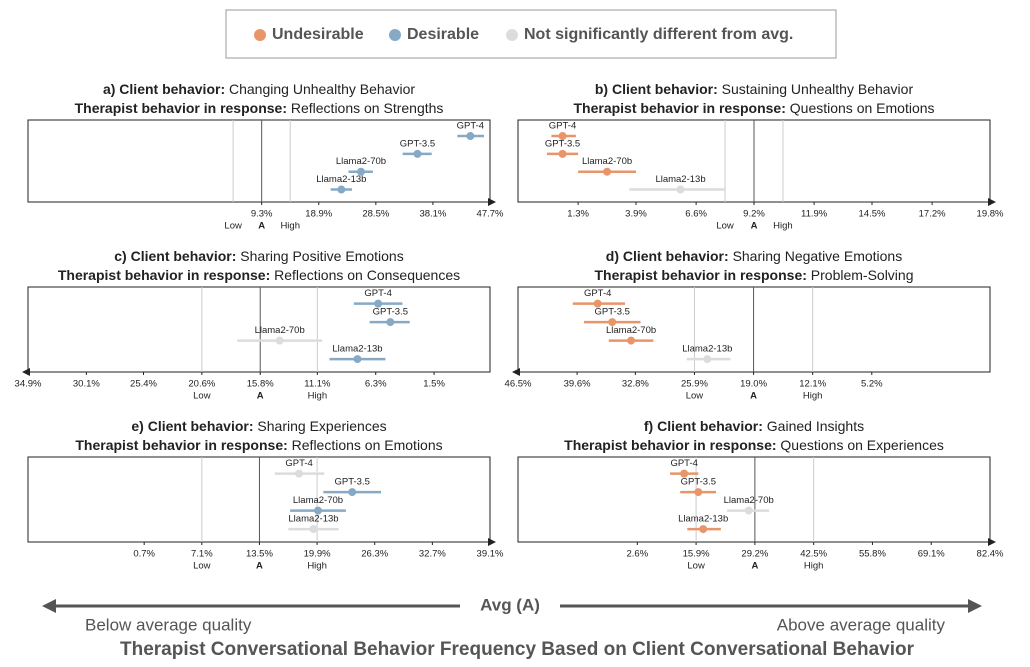 The width and height of the screenshot is (1030, 667). What do you see at coordinates (202, 554) in the screenshot?
I see `x-tick-label: 7.1%` at bounding box center [202, 554].